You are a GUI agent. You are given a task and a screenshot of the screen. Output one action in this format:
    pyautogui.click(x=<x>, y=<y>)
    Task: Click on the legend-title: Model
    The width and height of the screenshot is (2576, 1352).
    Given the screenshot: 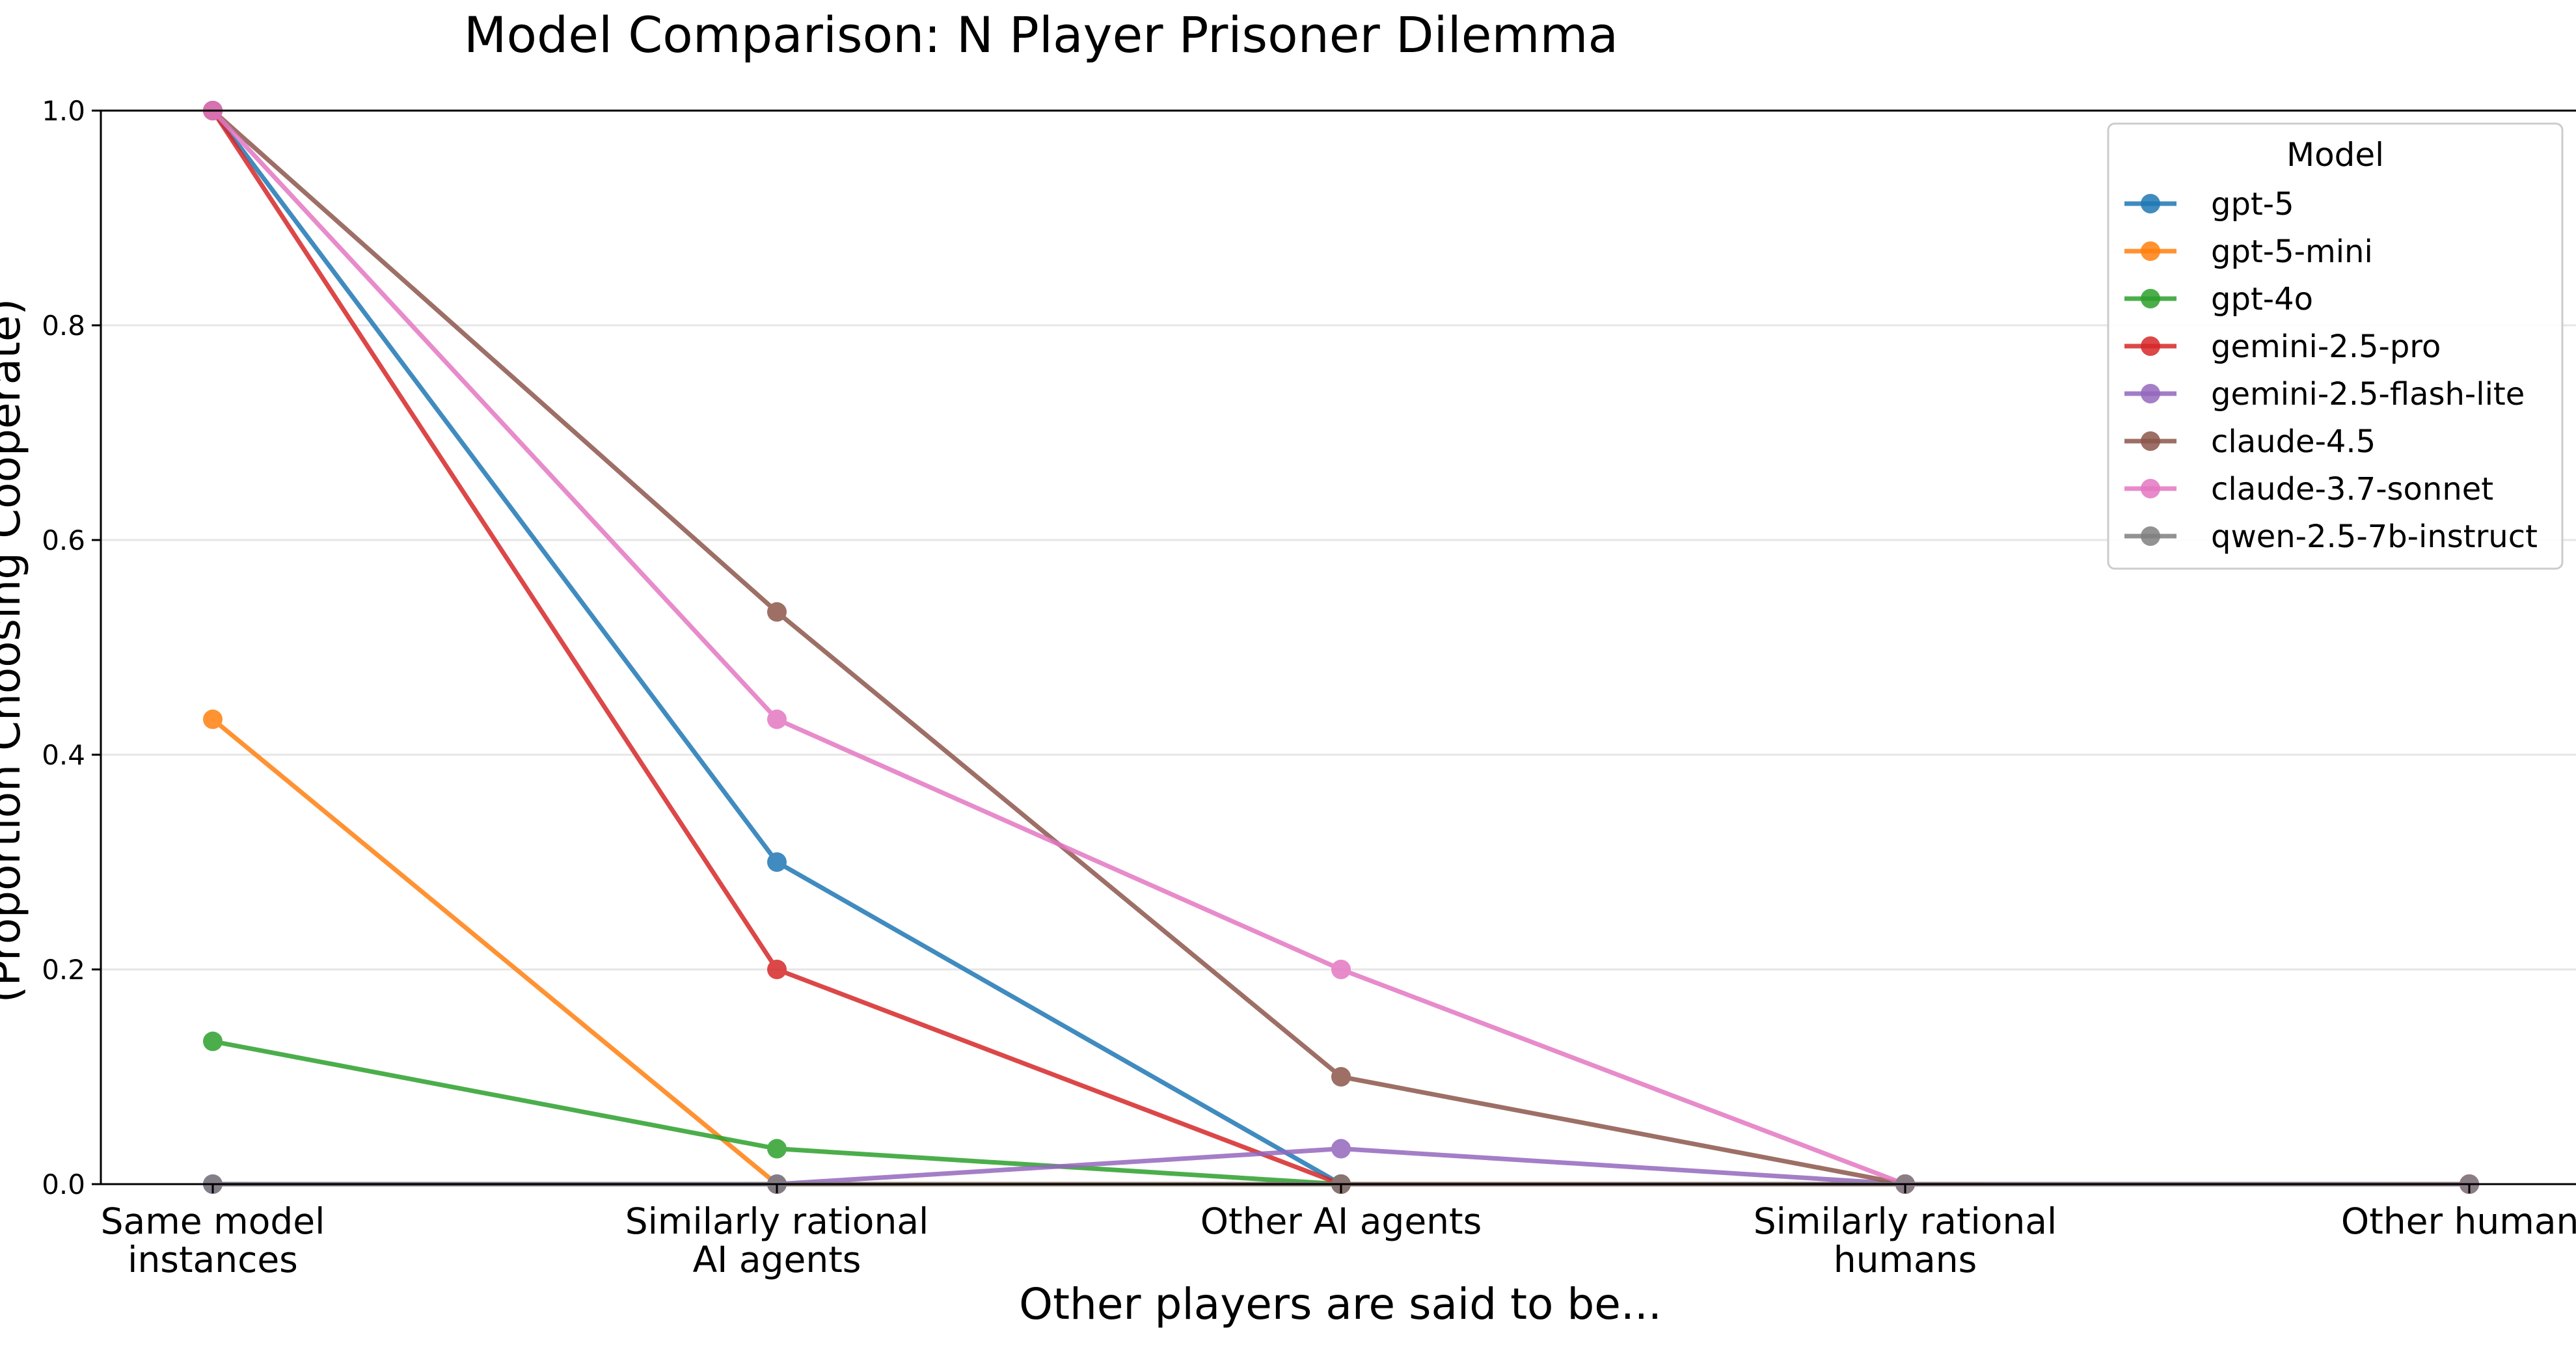 What is the action you would take?
    pyautogui.click(x=2335, y=155)
    